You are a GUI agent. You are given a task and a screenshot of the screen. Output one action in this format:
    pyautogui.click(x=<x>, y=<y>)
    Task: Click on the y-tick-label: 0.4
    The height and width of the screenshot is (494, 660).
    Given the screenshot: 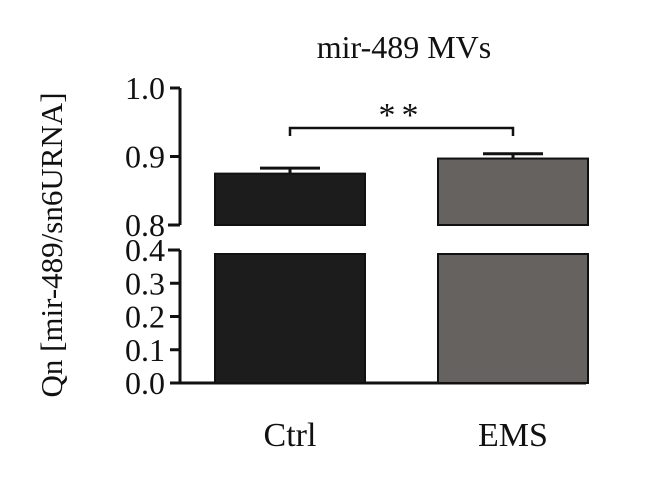 What is the action you would take?
    pyautogui.click(x=145, y=250)
    